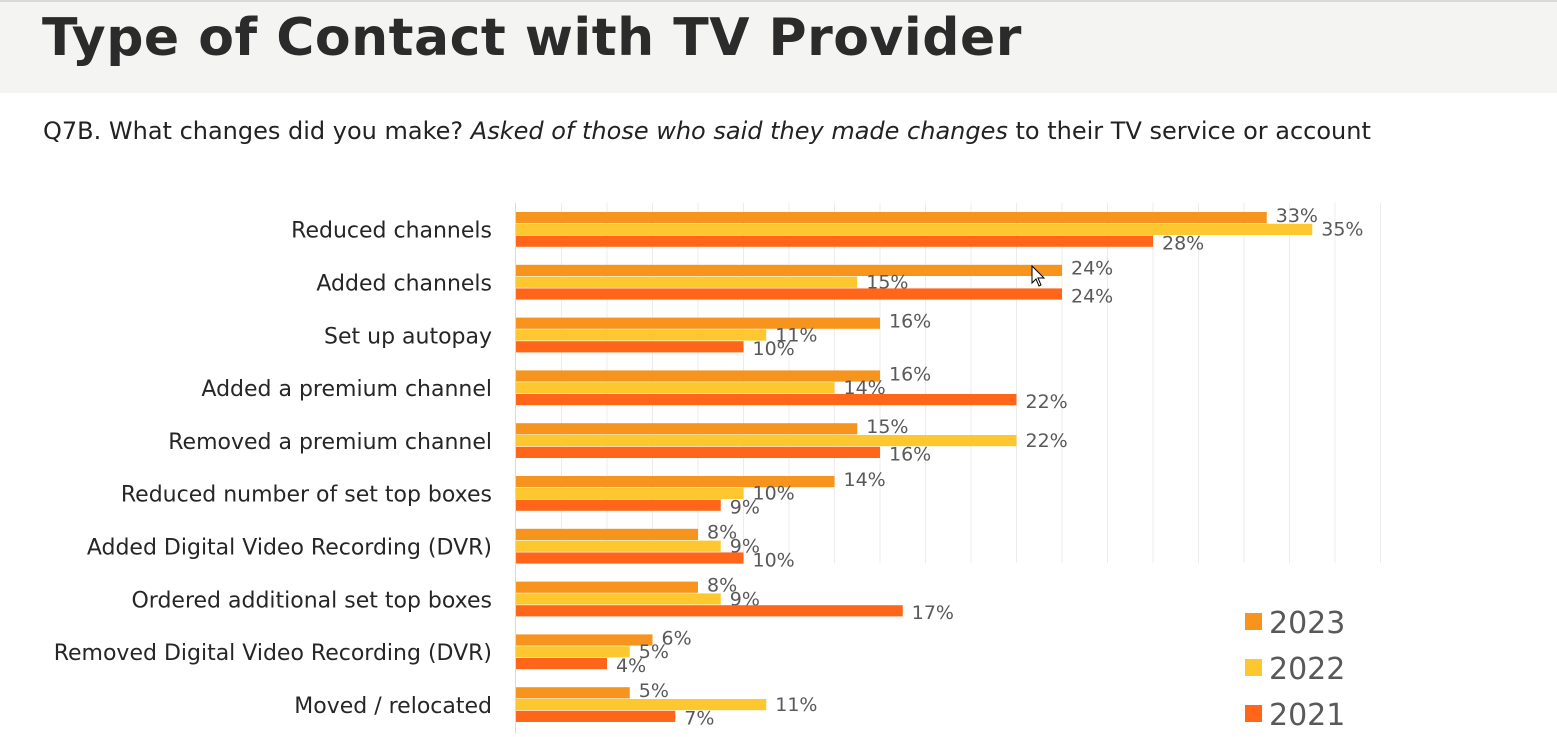 The height and width of the screenshot is (737, 1557). What do you see at coordinates (677, 638) in the screenshot?
I see `data-label-2023: 6%` at bounding box center [677, 638].